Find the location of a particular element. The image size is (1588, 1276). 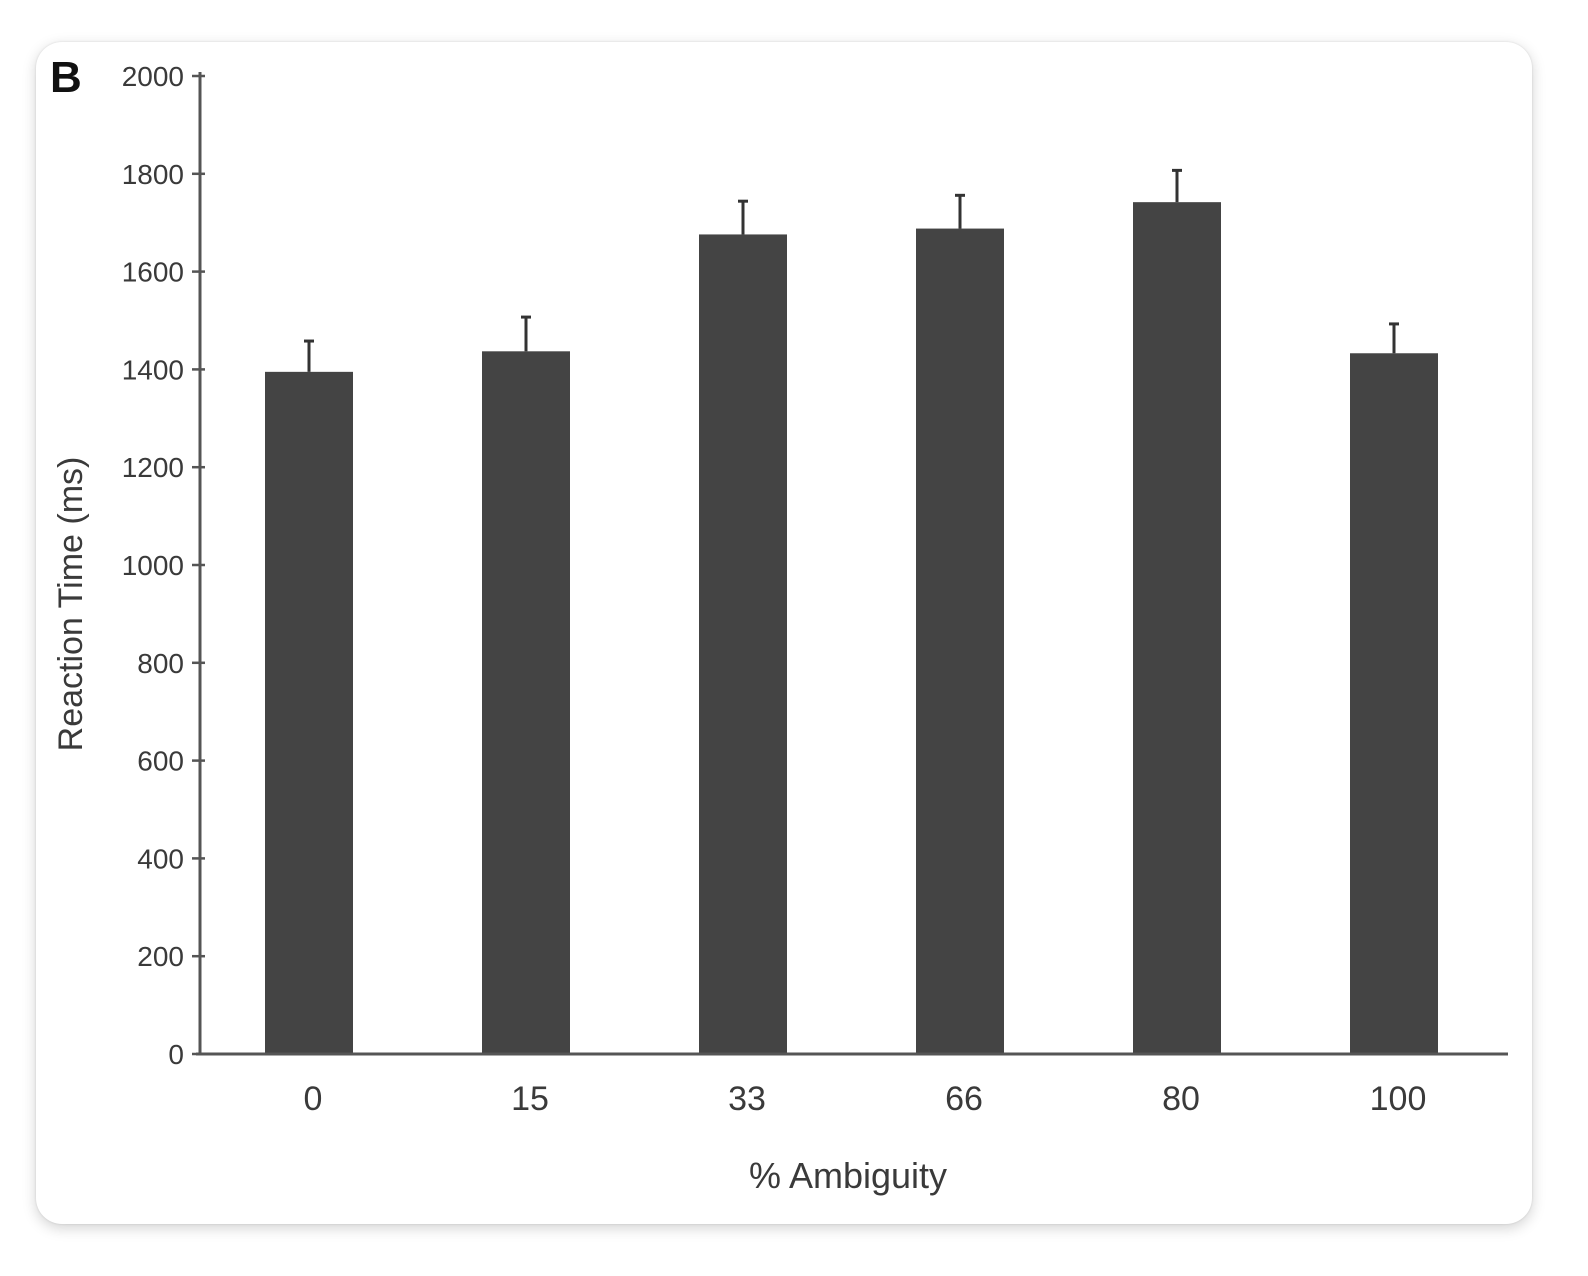

y-axis-title: Reaction Time (ms) is located at coordinates (71, 604).